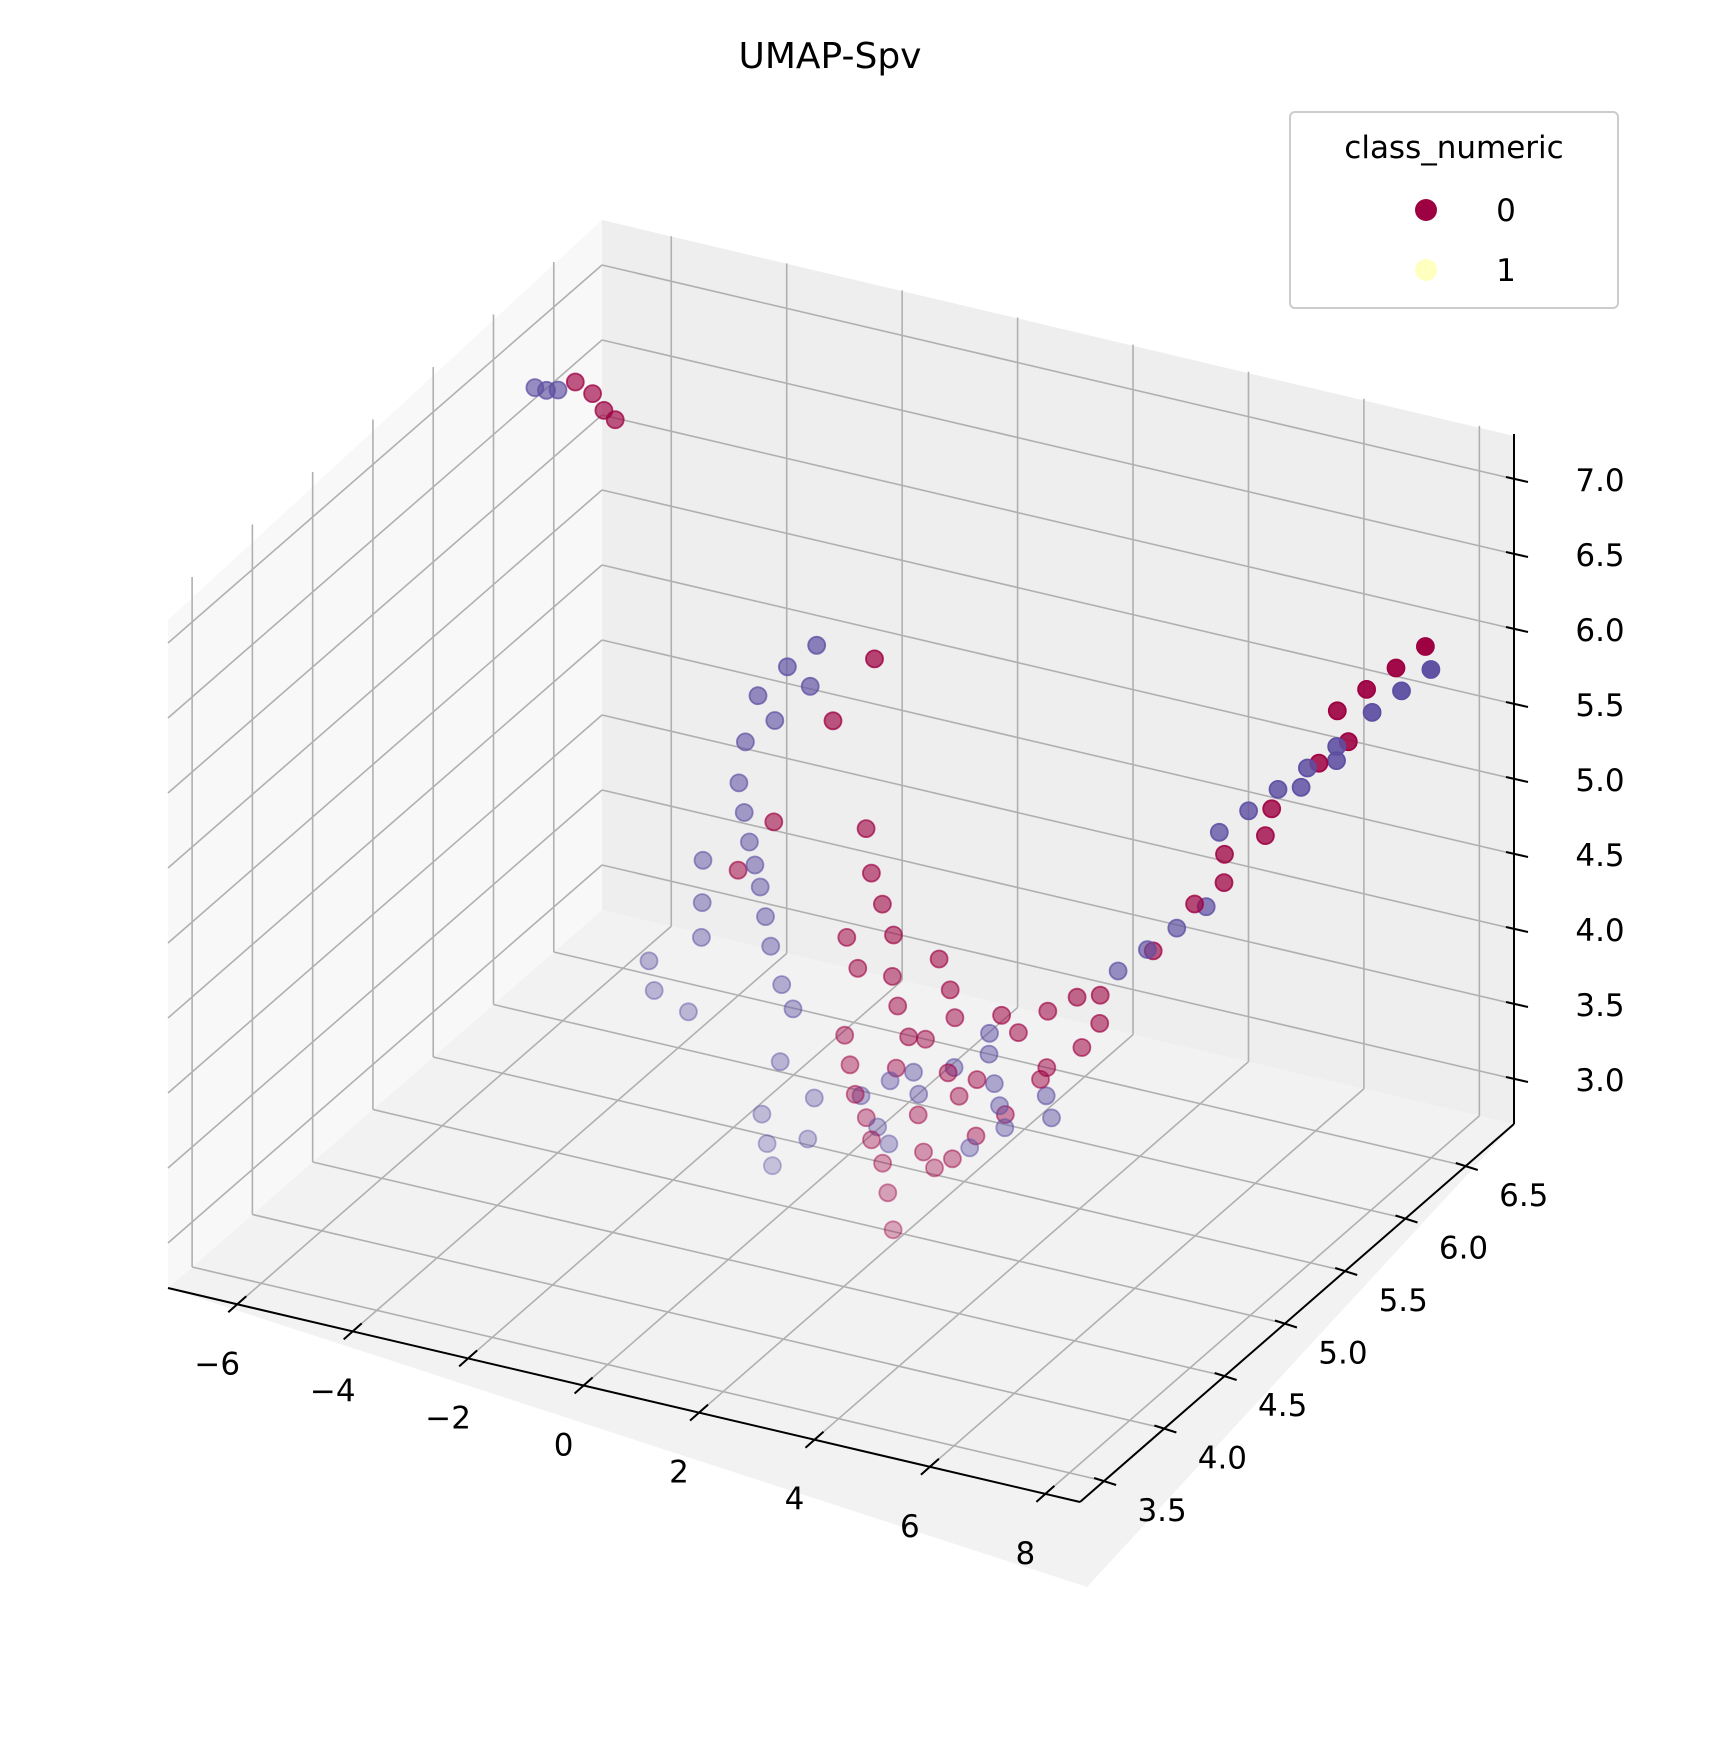 Image resolution: width=1713 pixels, height=1740 pixels. What do you see at coordinates (679, 1473) in the screenshot?
I see `x-tick-label: 2` at bounding box center [679, 1473].